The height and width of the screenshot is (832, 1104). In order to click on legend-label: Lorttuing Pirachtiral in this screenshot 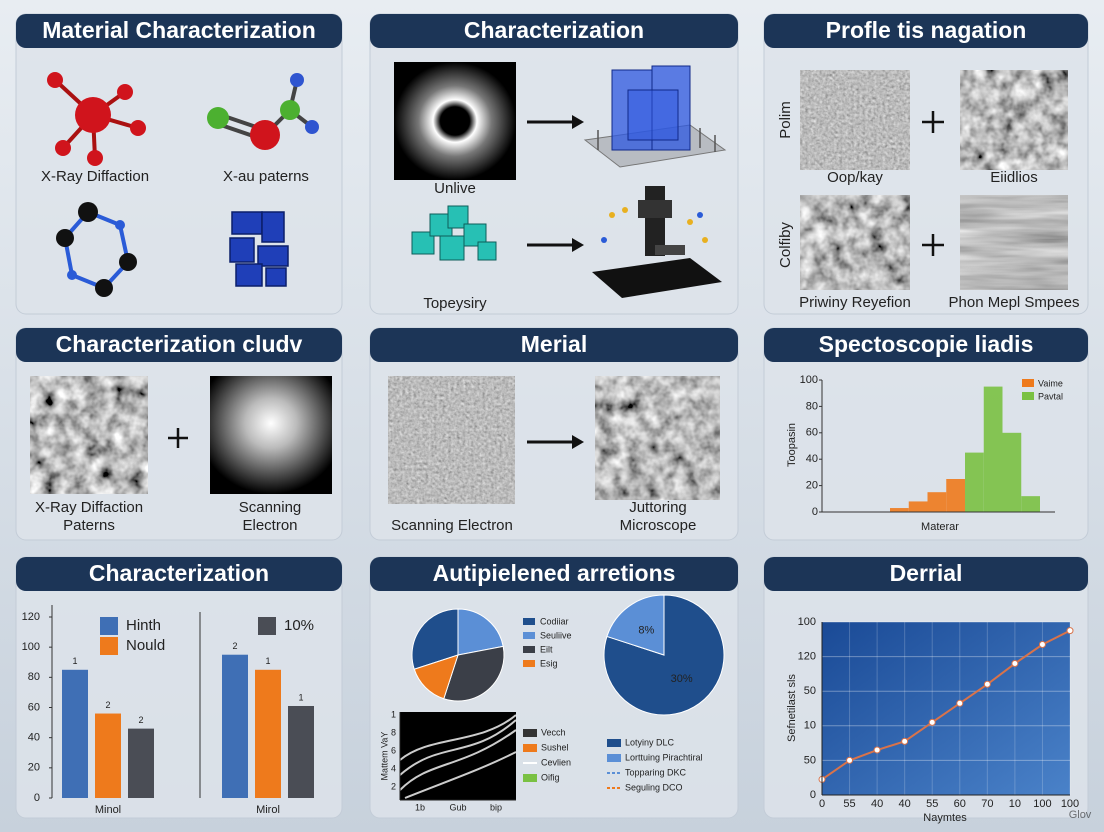, I will do `click(664, 757)`.